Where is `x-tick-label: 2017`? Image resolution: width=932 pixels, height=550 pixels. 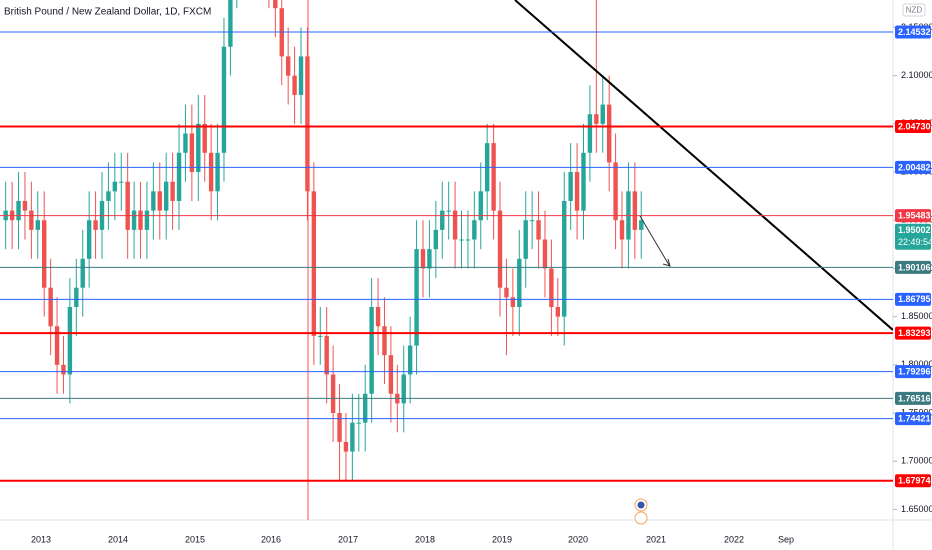
x-tick-label: 2017 is located at coordinates (348, 539).